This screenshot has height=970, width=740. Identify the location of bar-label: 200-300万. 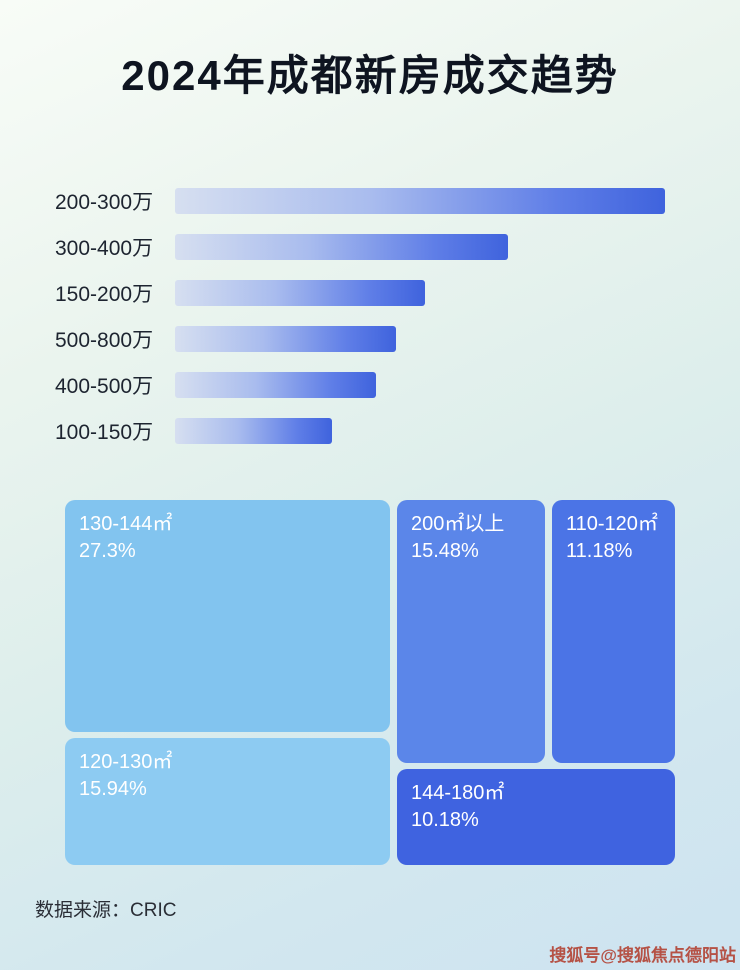
(104, 202).